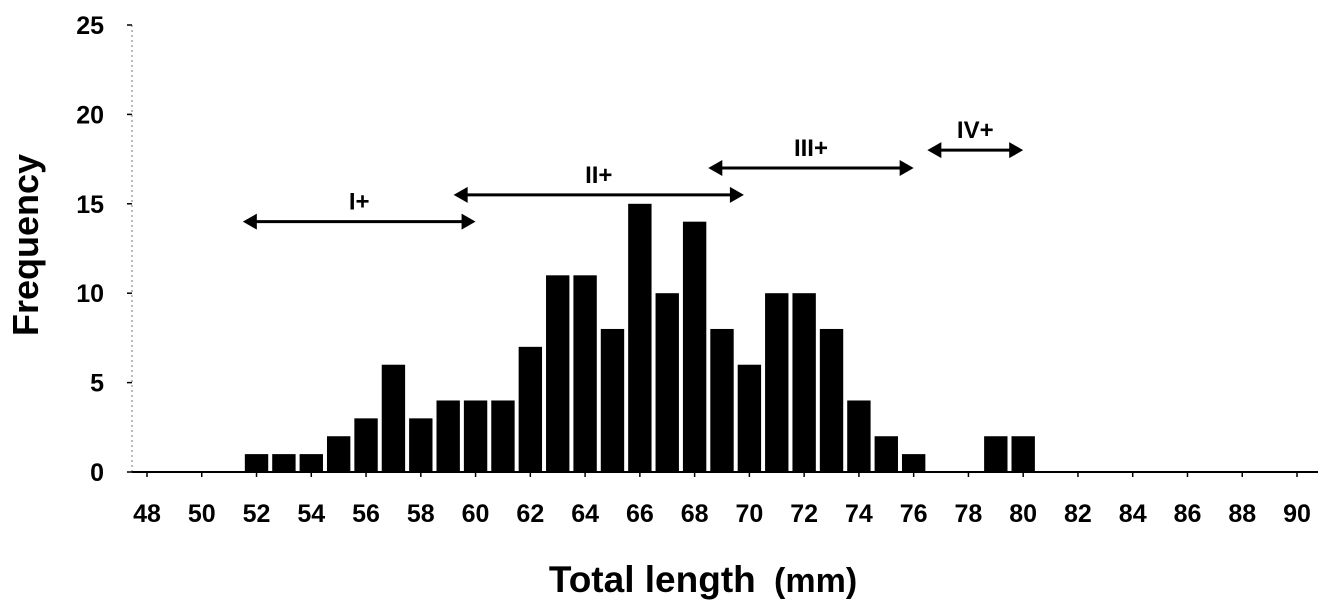 The width and height of the screenshot is (1335, 605). What do you see at coordinates (90, 115) in the screenshot?
I see `y-tick-label: 20` at bounding box center [90, 115].